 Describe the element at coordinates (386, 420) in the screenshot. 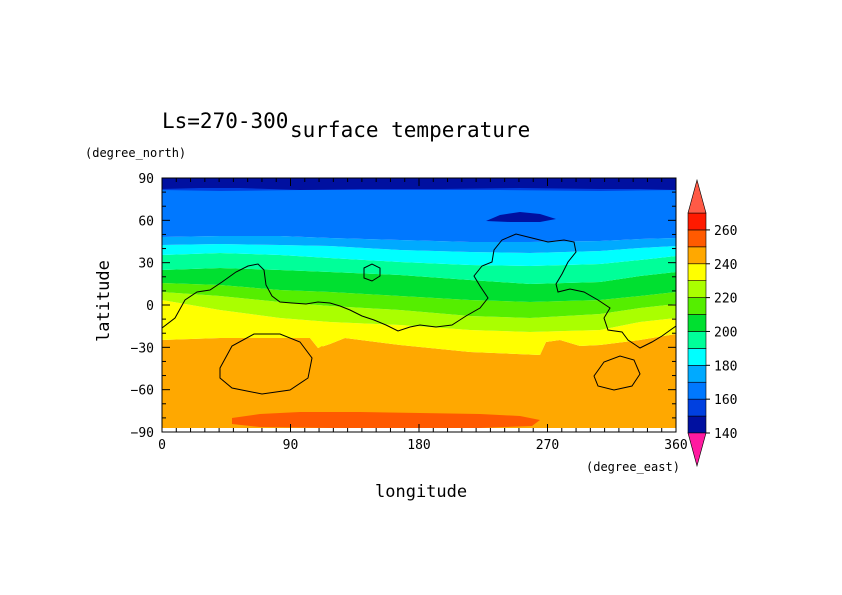

I see `south-warm-band` at that location.